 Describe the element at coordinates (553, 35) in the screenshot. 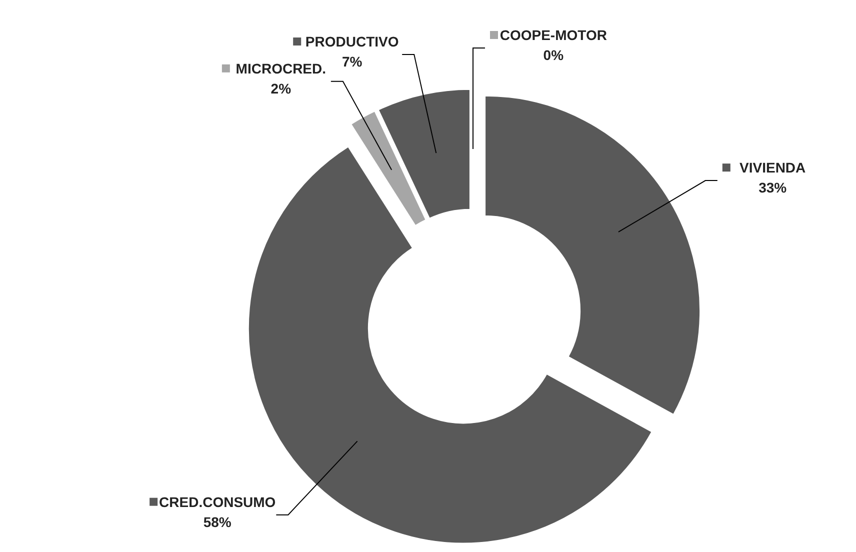

I see `legend-label: COOPE-MOTOR` at that location.